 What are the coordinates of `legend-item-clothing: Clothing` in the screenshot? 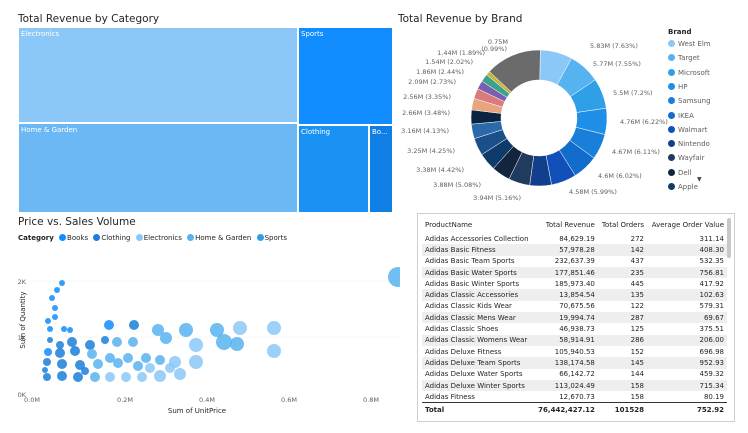 It's located at (111, 238).